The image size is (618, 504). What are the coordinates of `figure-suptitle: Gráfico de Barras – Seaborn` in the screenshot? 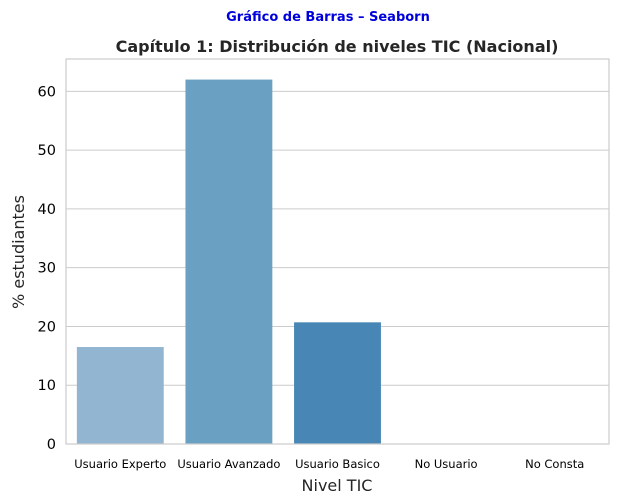 It's located at (328, 17).